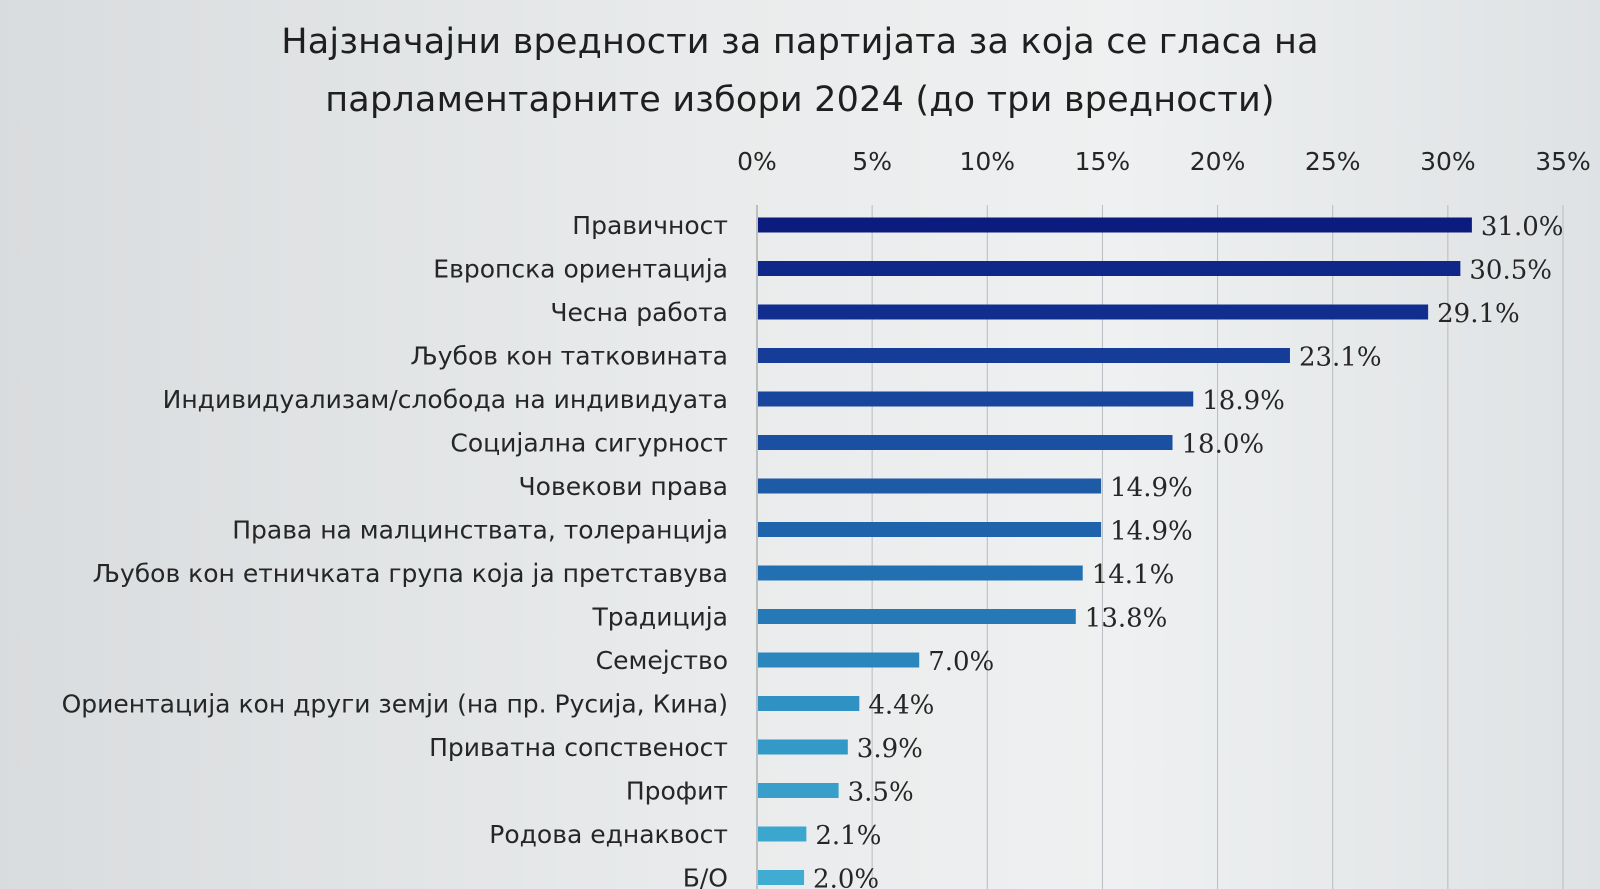 The width and height of the screenshot is (1600, 889). I want to click on value-label-2: 29.1%, so click(1478, 314).